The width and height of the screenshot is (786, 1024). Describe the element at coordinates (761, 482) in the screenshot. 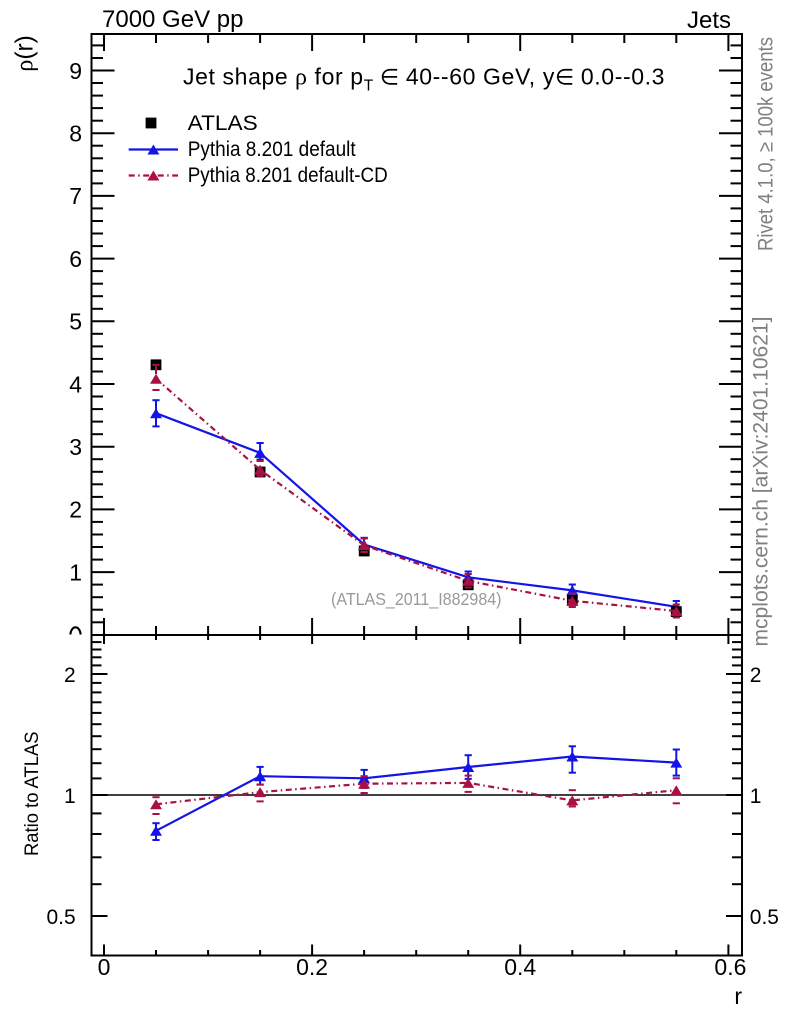

I see `svg-text:mcplots.cern.ch [arXiv:2401.10: mcplots.cern.ch [arXiv:2401.10621]` at that location.